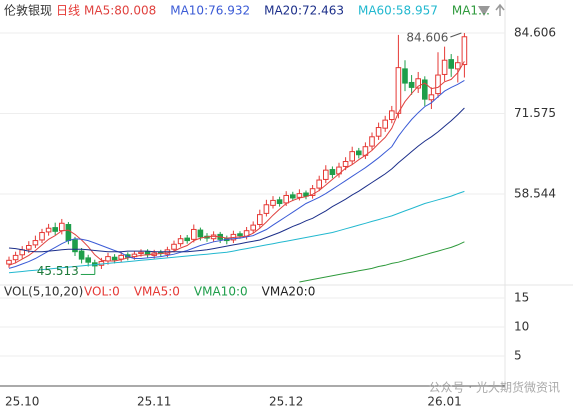 The width and height of the screenshot is (573, 412). What do you see at coordinates (500, 9) in the screenshot?
I see `expand-icon` at bounding box center [500, 9].